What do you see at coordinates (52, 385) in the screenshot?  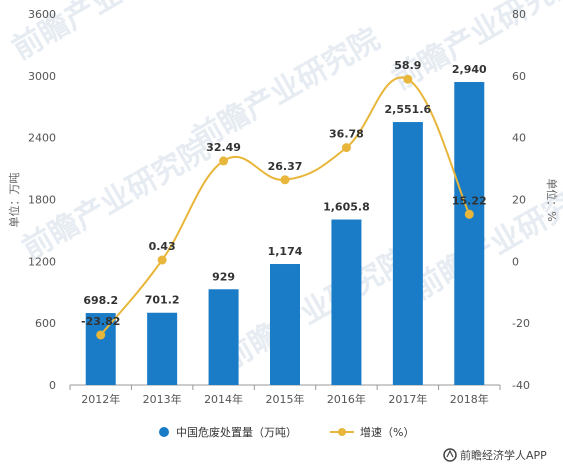 I see `y-tick-label: 0` at bounding box center [52, 385].